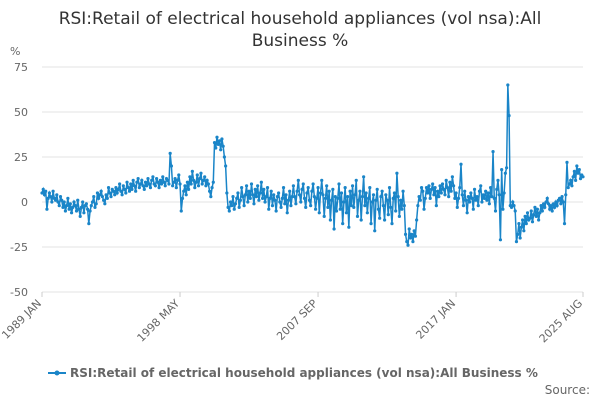 The image size is (600, 400). Describe the element at coordinates (21, 112) in the screenshot. I see `y-tick-label: 50` at that location.